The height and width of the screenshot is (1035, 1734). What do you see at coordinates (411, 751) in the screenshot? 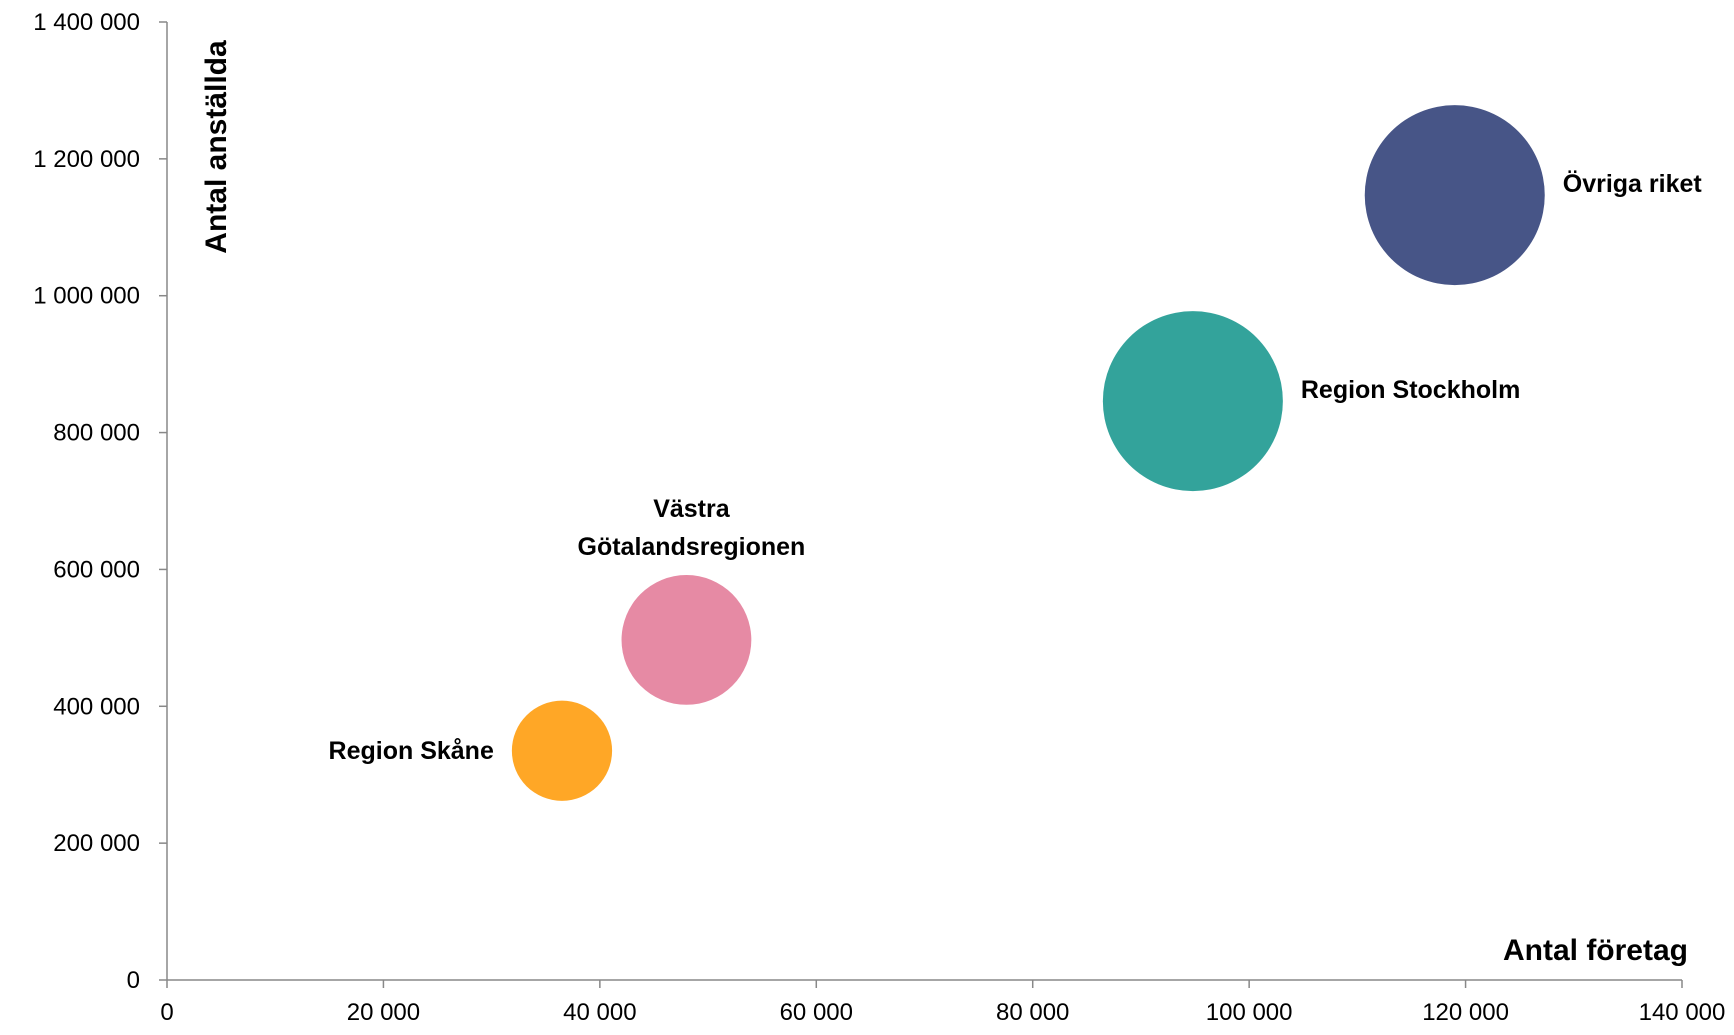
I see `bubble-label: Region Skåne` at bounding box center [411, 751].